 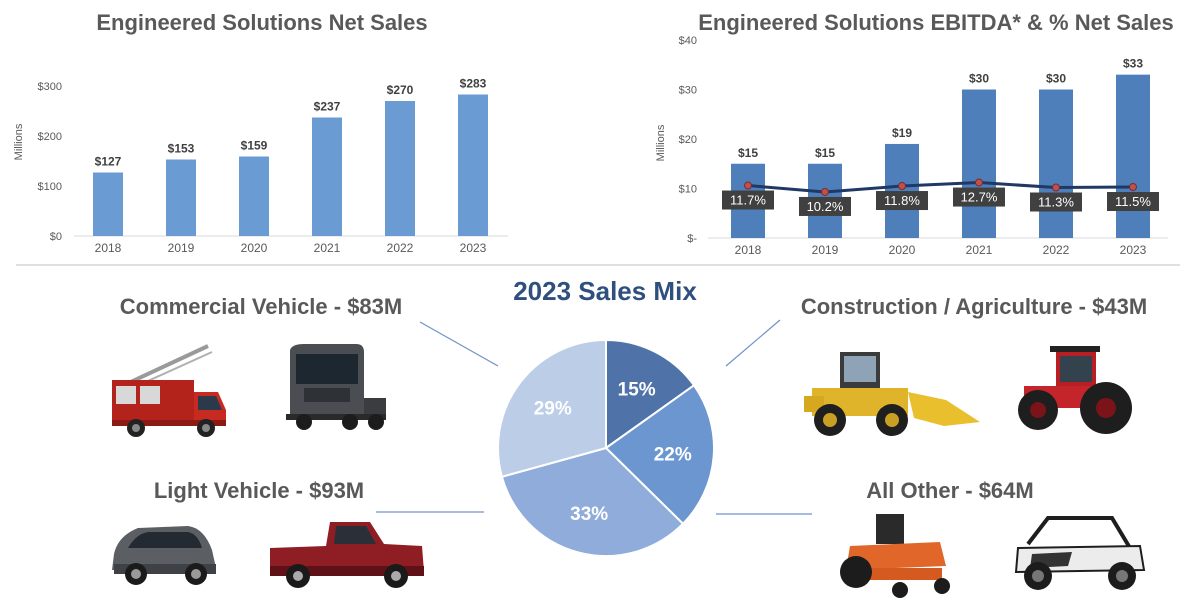 I want to click on sales-mix-title: 2023 Sales Mix, so click(x=605, y=291).